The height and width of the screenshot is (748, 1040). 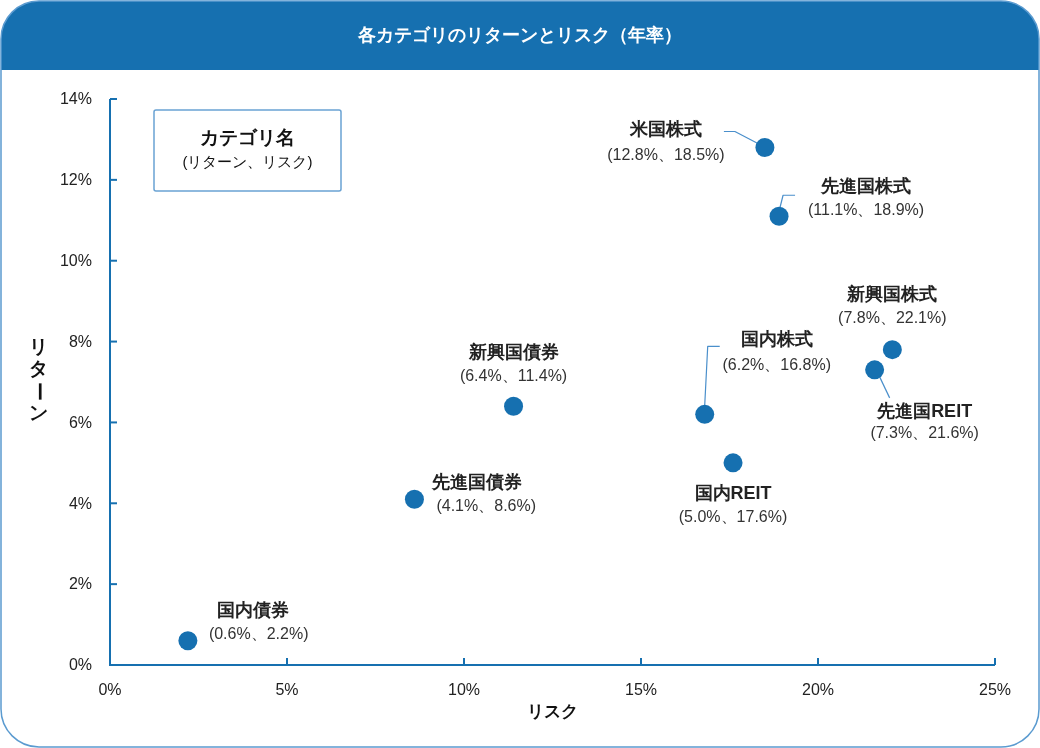 What do you see at coordinates (477, 482) in the screenshot?
I see `series-name: 先進国債券` at bounding box center [477, 482].